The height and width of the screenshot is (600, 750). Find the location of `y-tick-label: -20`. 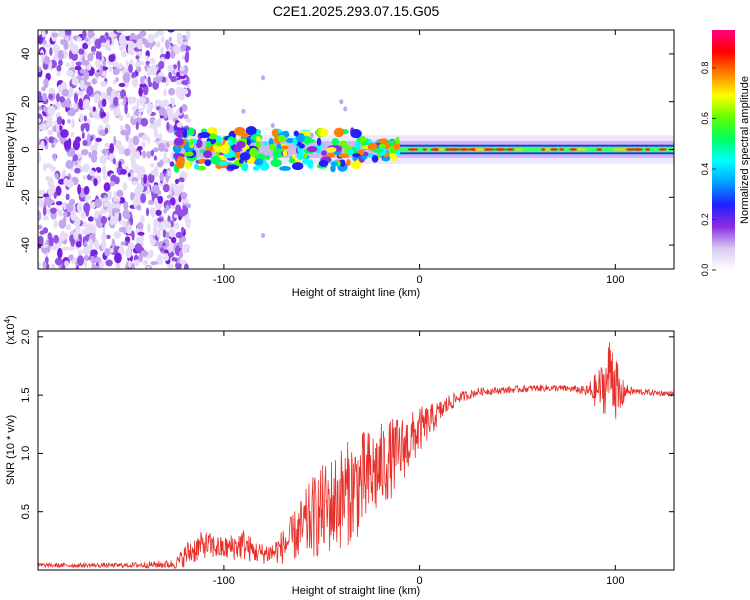

y-tick-label: -20 is located at coordinates (26, 197).